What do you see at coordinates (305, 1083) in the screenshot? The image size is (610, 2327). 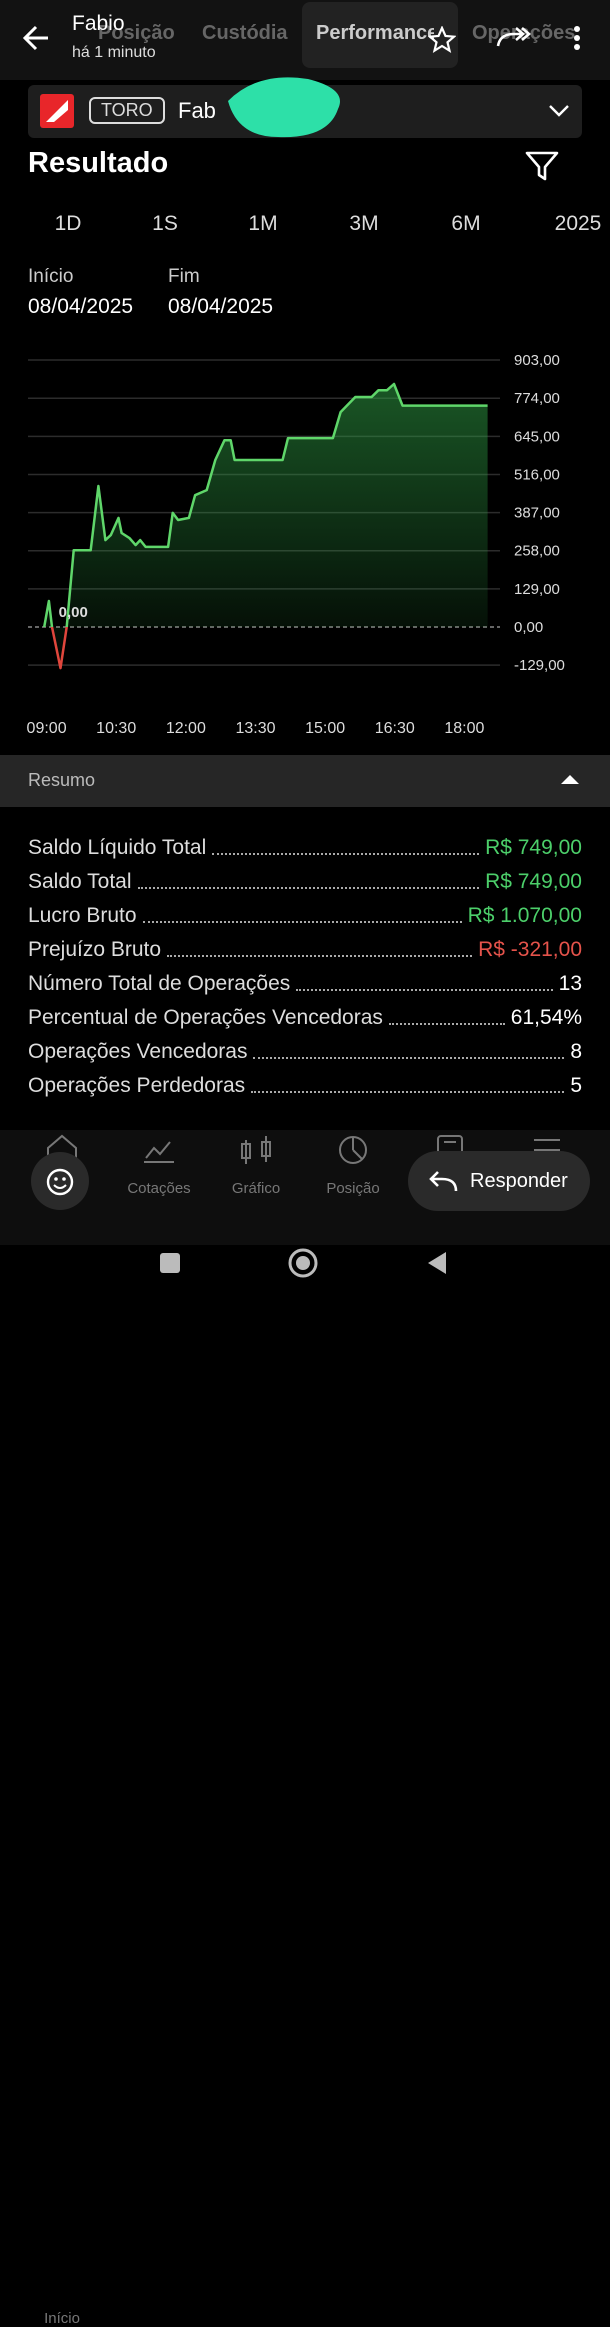 I see `summary-row: Operações Perdedoras 5` at bounding box center [305, 1083].